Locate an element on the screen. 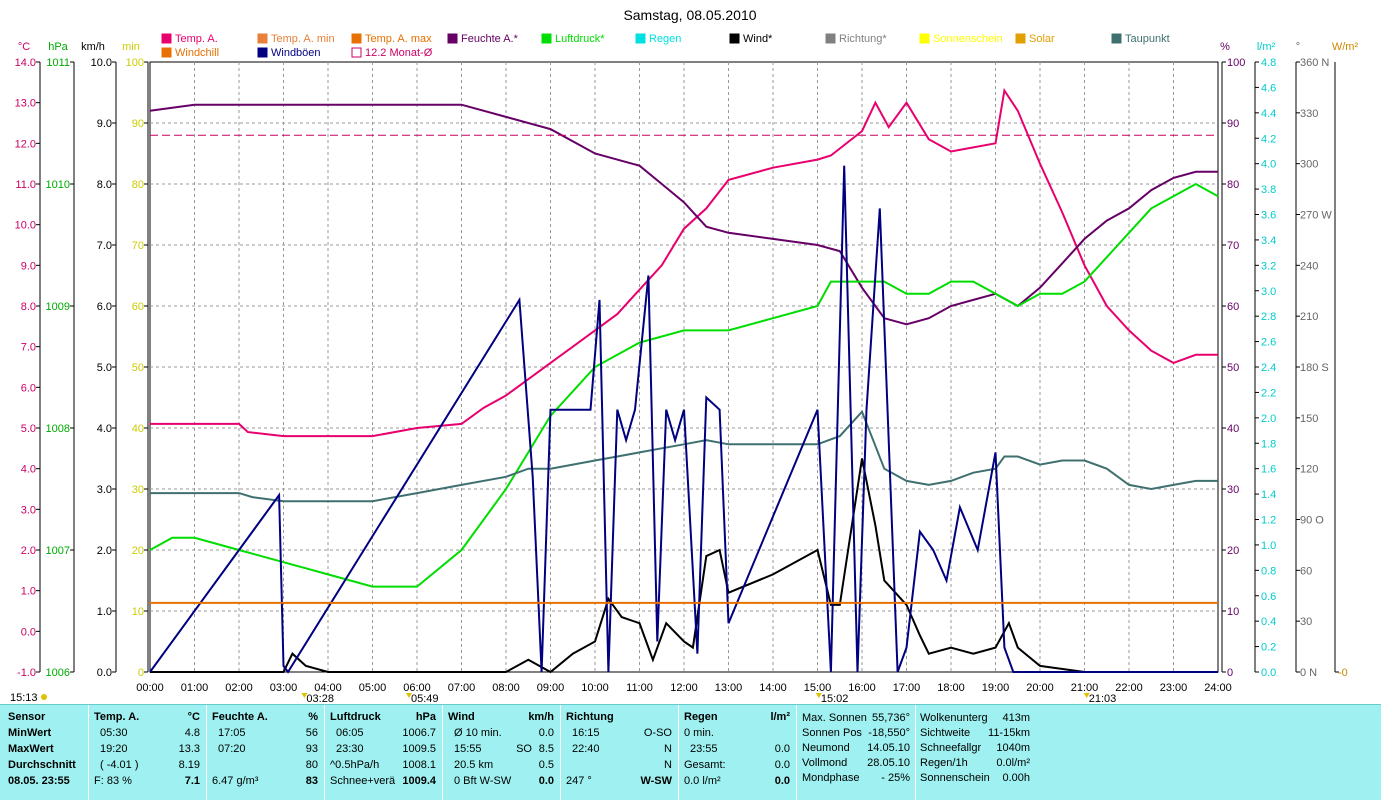 The height and width of the screenshot is (800, 1381). y-tick-label: 1.8 is located at coordinates (1268, 444).